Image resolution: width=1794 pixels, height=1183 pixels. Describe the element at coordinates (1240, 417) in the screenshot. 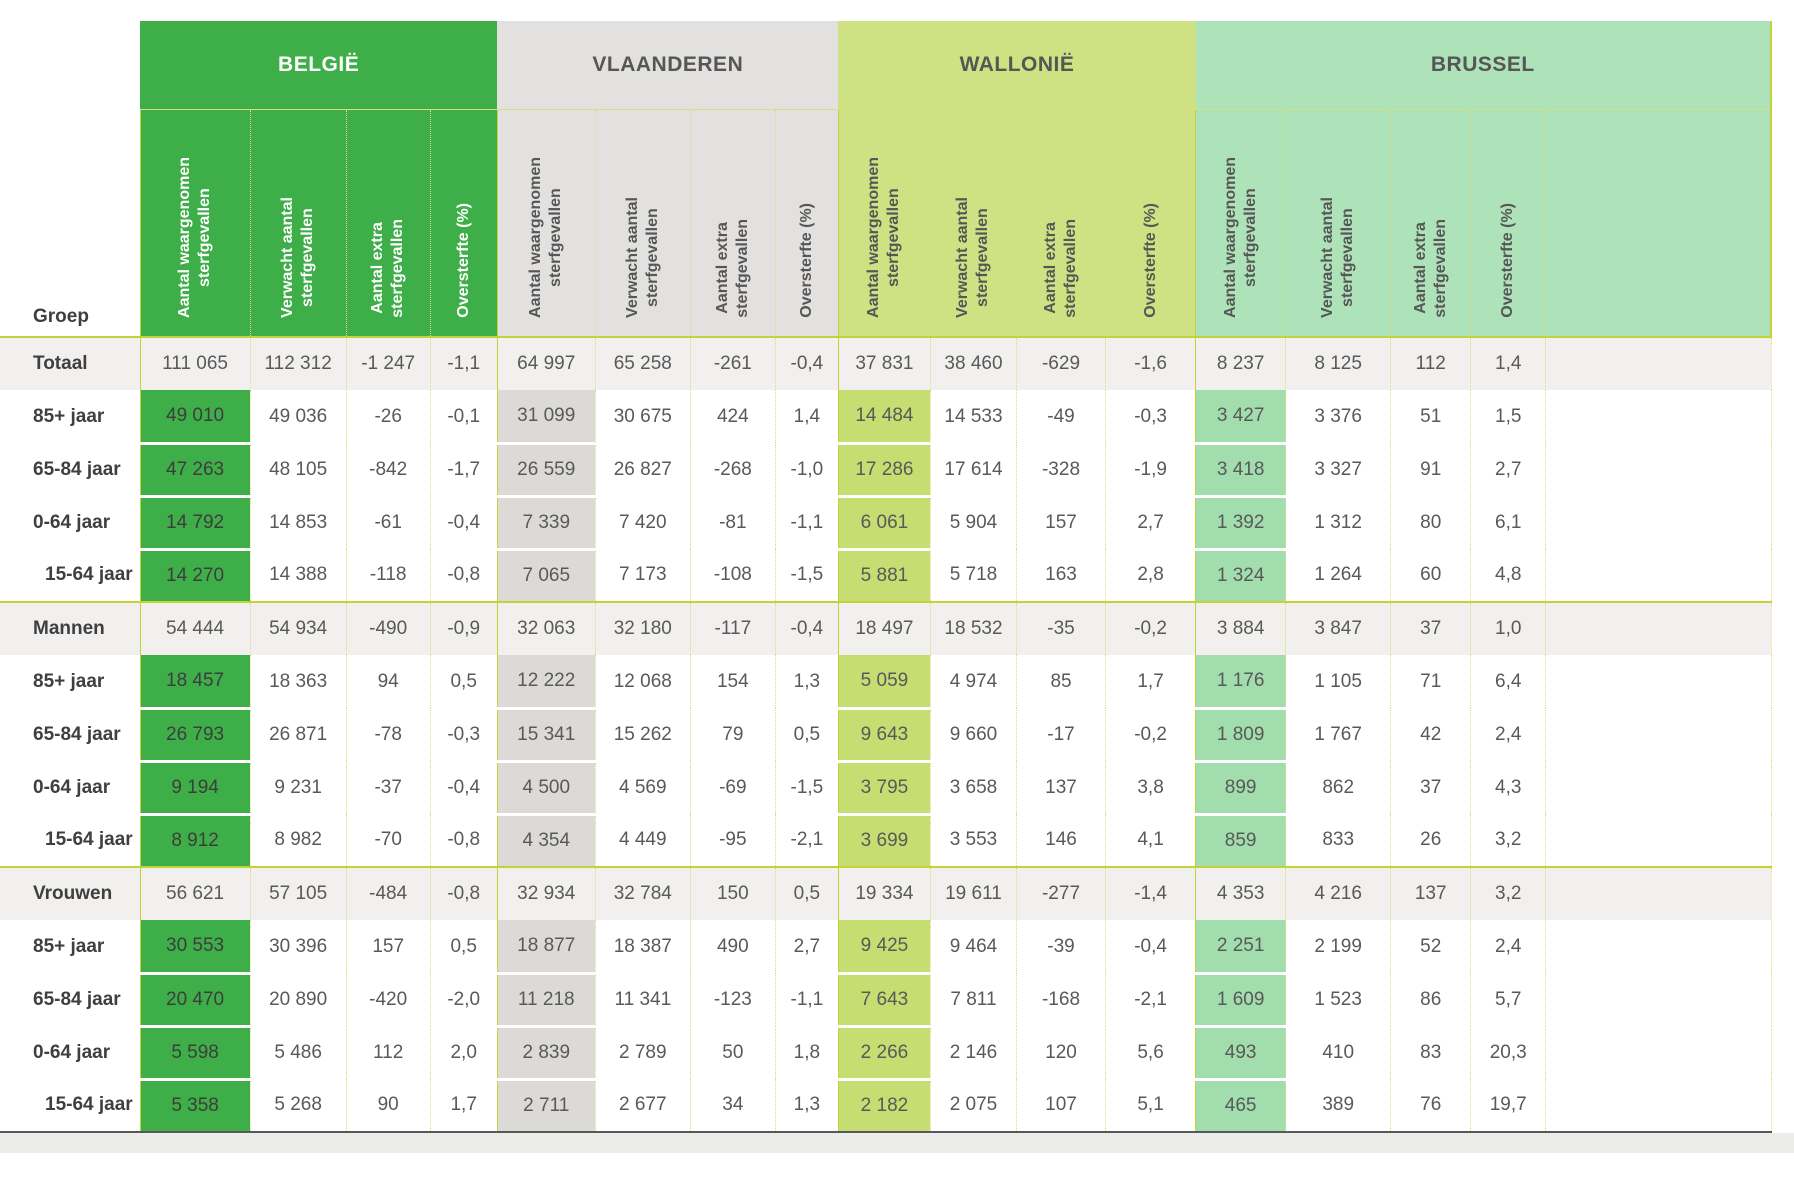

I see `data-cell: 3 427` at that location.